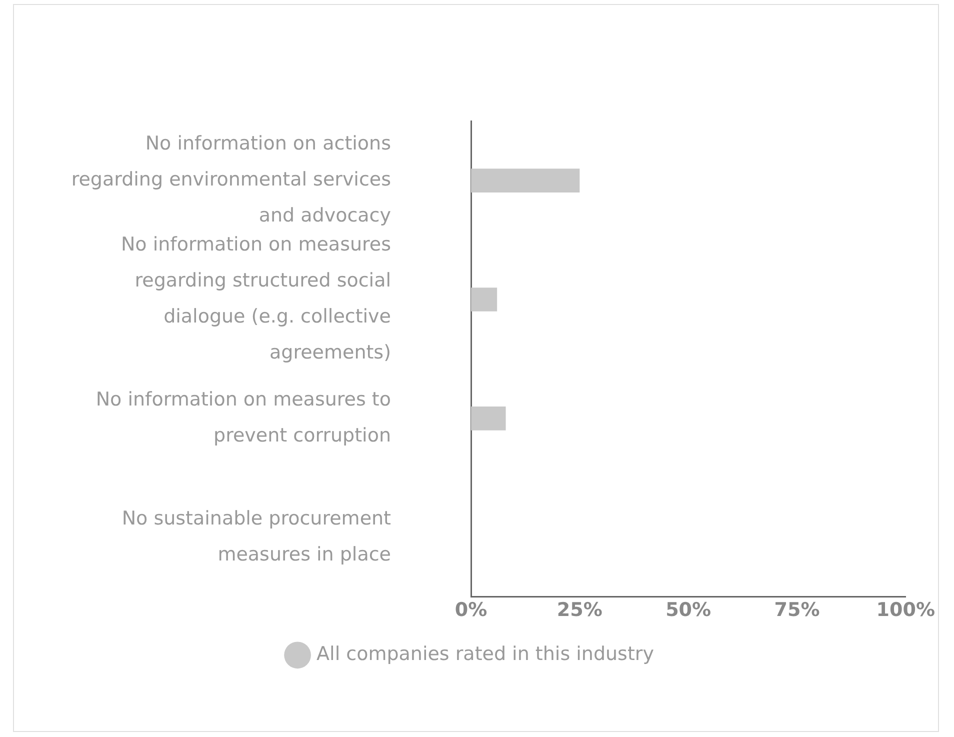  I want to click on y-tick-label: No information on measures to prevent corruption, so click(243, 417).